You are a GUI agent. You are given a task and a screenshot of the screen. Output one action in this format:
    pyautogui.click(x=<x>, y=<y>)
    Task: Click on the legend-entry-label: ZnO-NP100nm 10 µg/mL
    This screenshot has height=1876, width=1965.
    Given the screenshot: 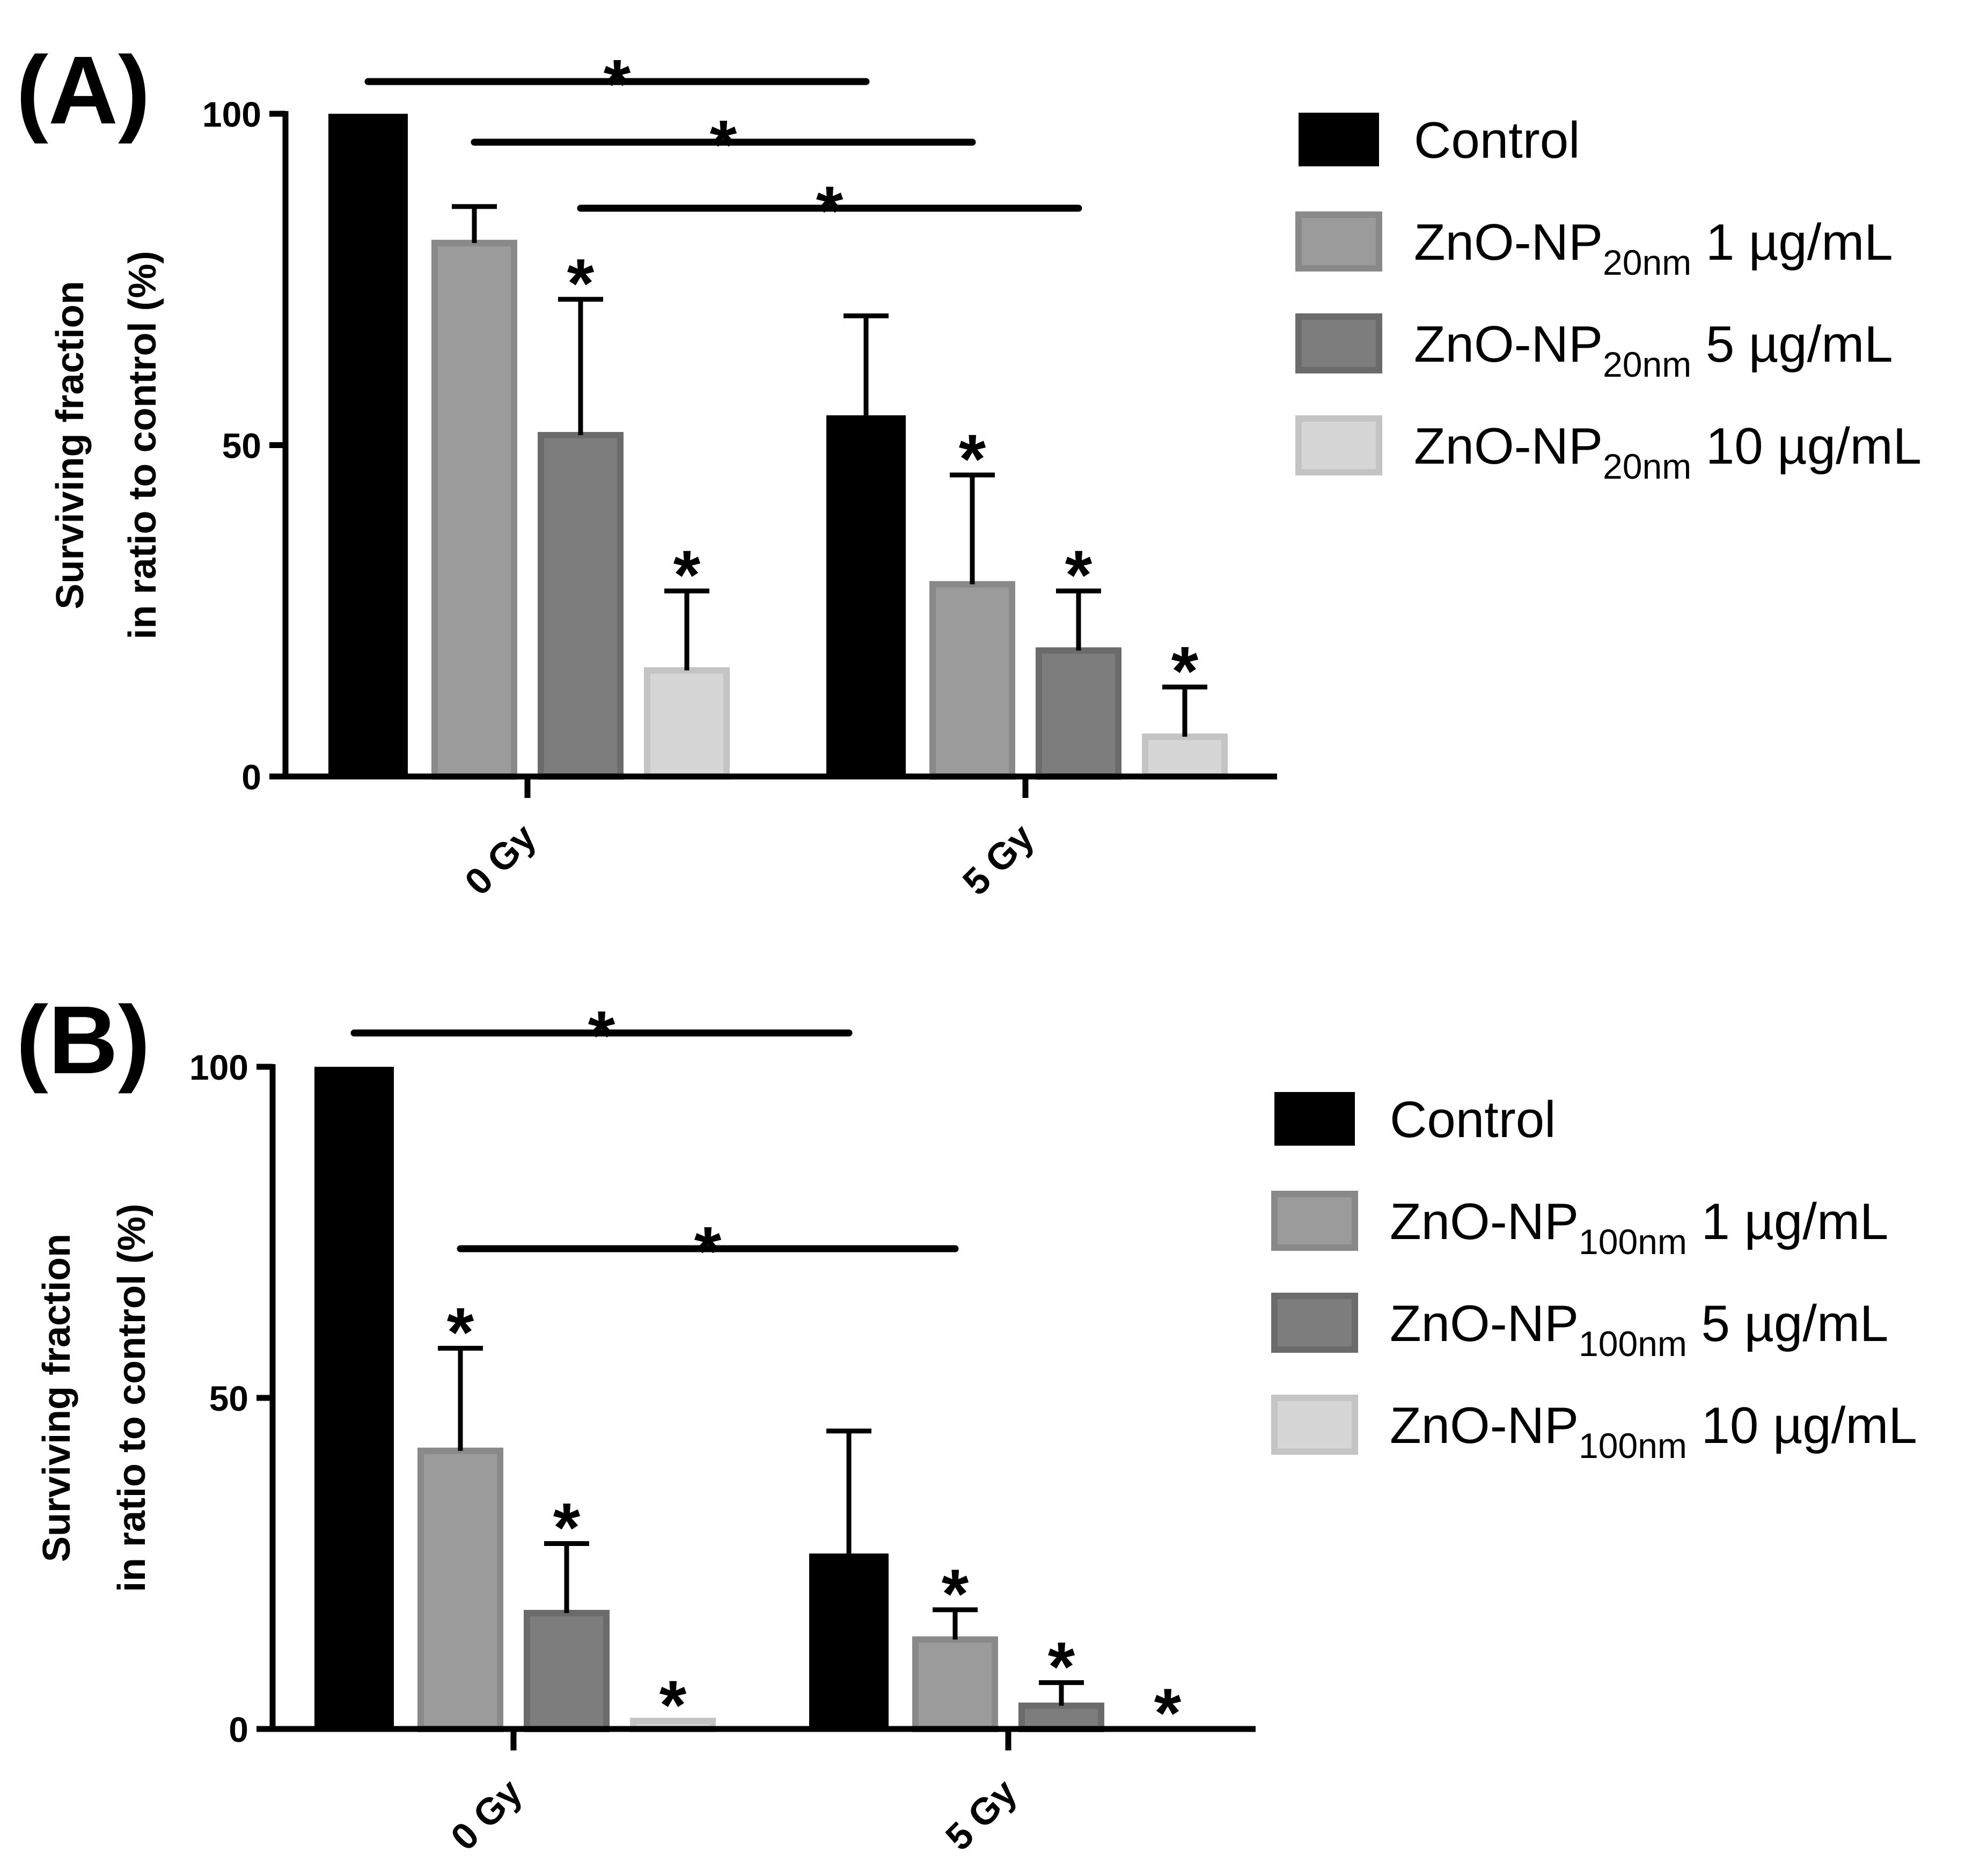 What is the action you would take?
    pyautogui.click(x=1653, y=1431)
    